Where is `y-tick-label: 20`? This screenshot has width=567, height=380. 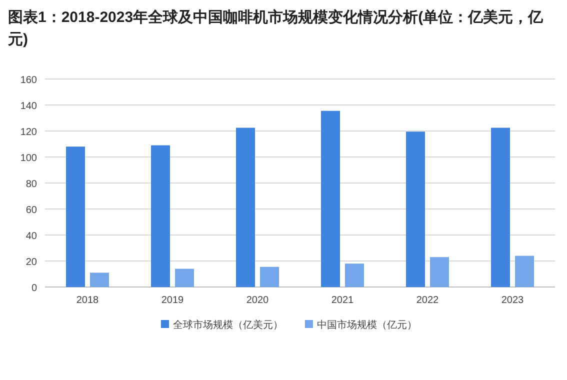
y-tick-label: 20 is located at coordinates (32, 262).